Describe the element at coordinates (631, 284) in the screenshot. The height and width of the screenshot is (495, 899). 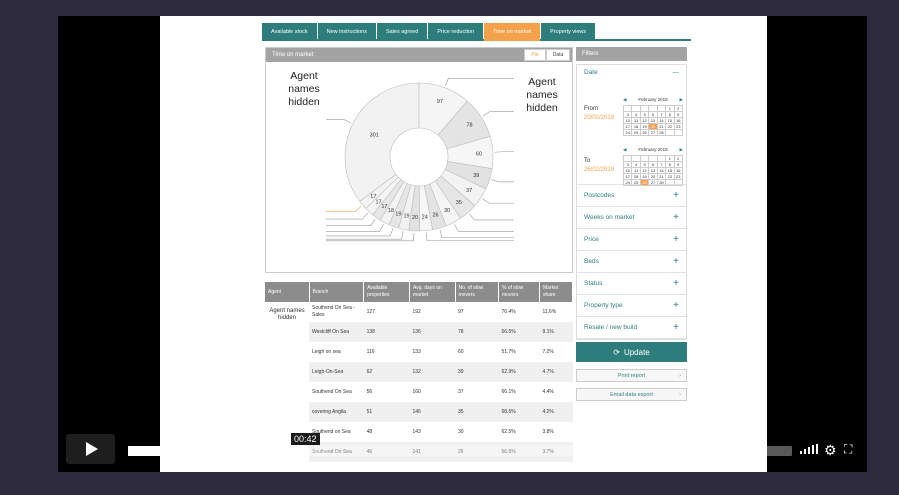
I see `filter-status: Status +` at that location.